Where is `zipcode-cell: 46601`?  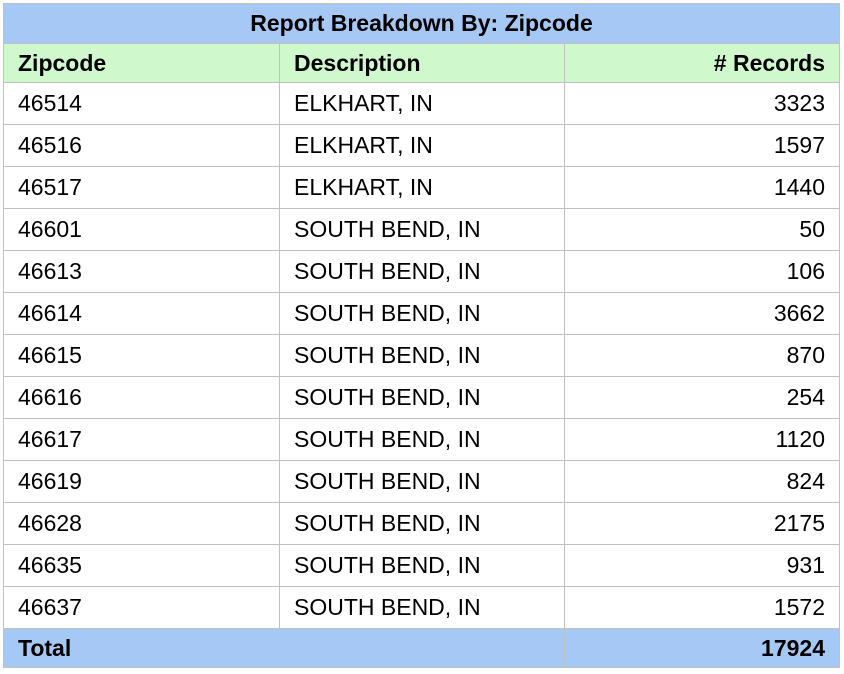 zipcode-cell: 46601 is located at coordinates (141, 229).